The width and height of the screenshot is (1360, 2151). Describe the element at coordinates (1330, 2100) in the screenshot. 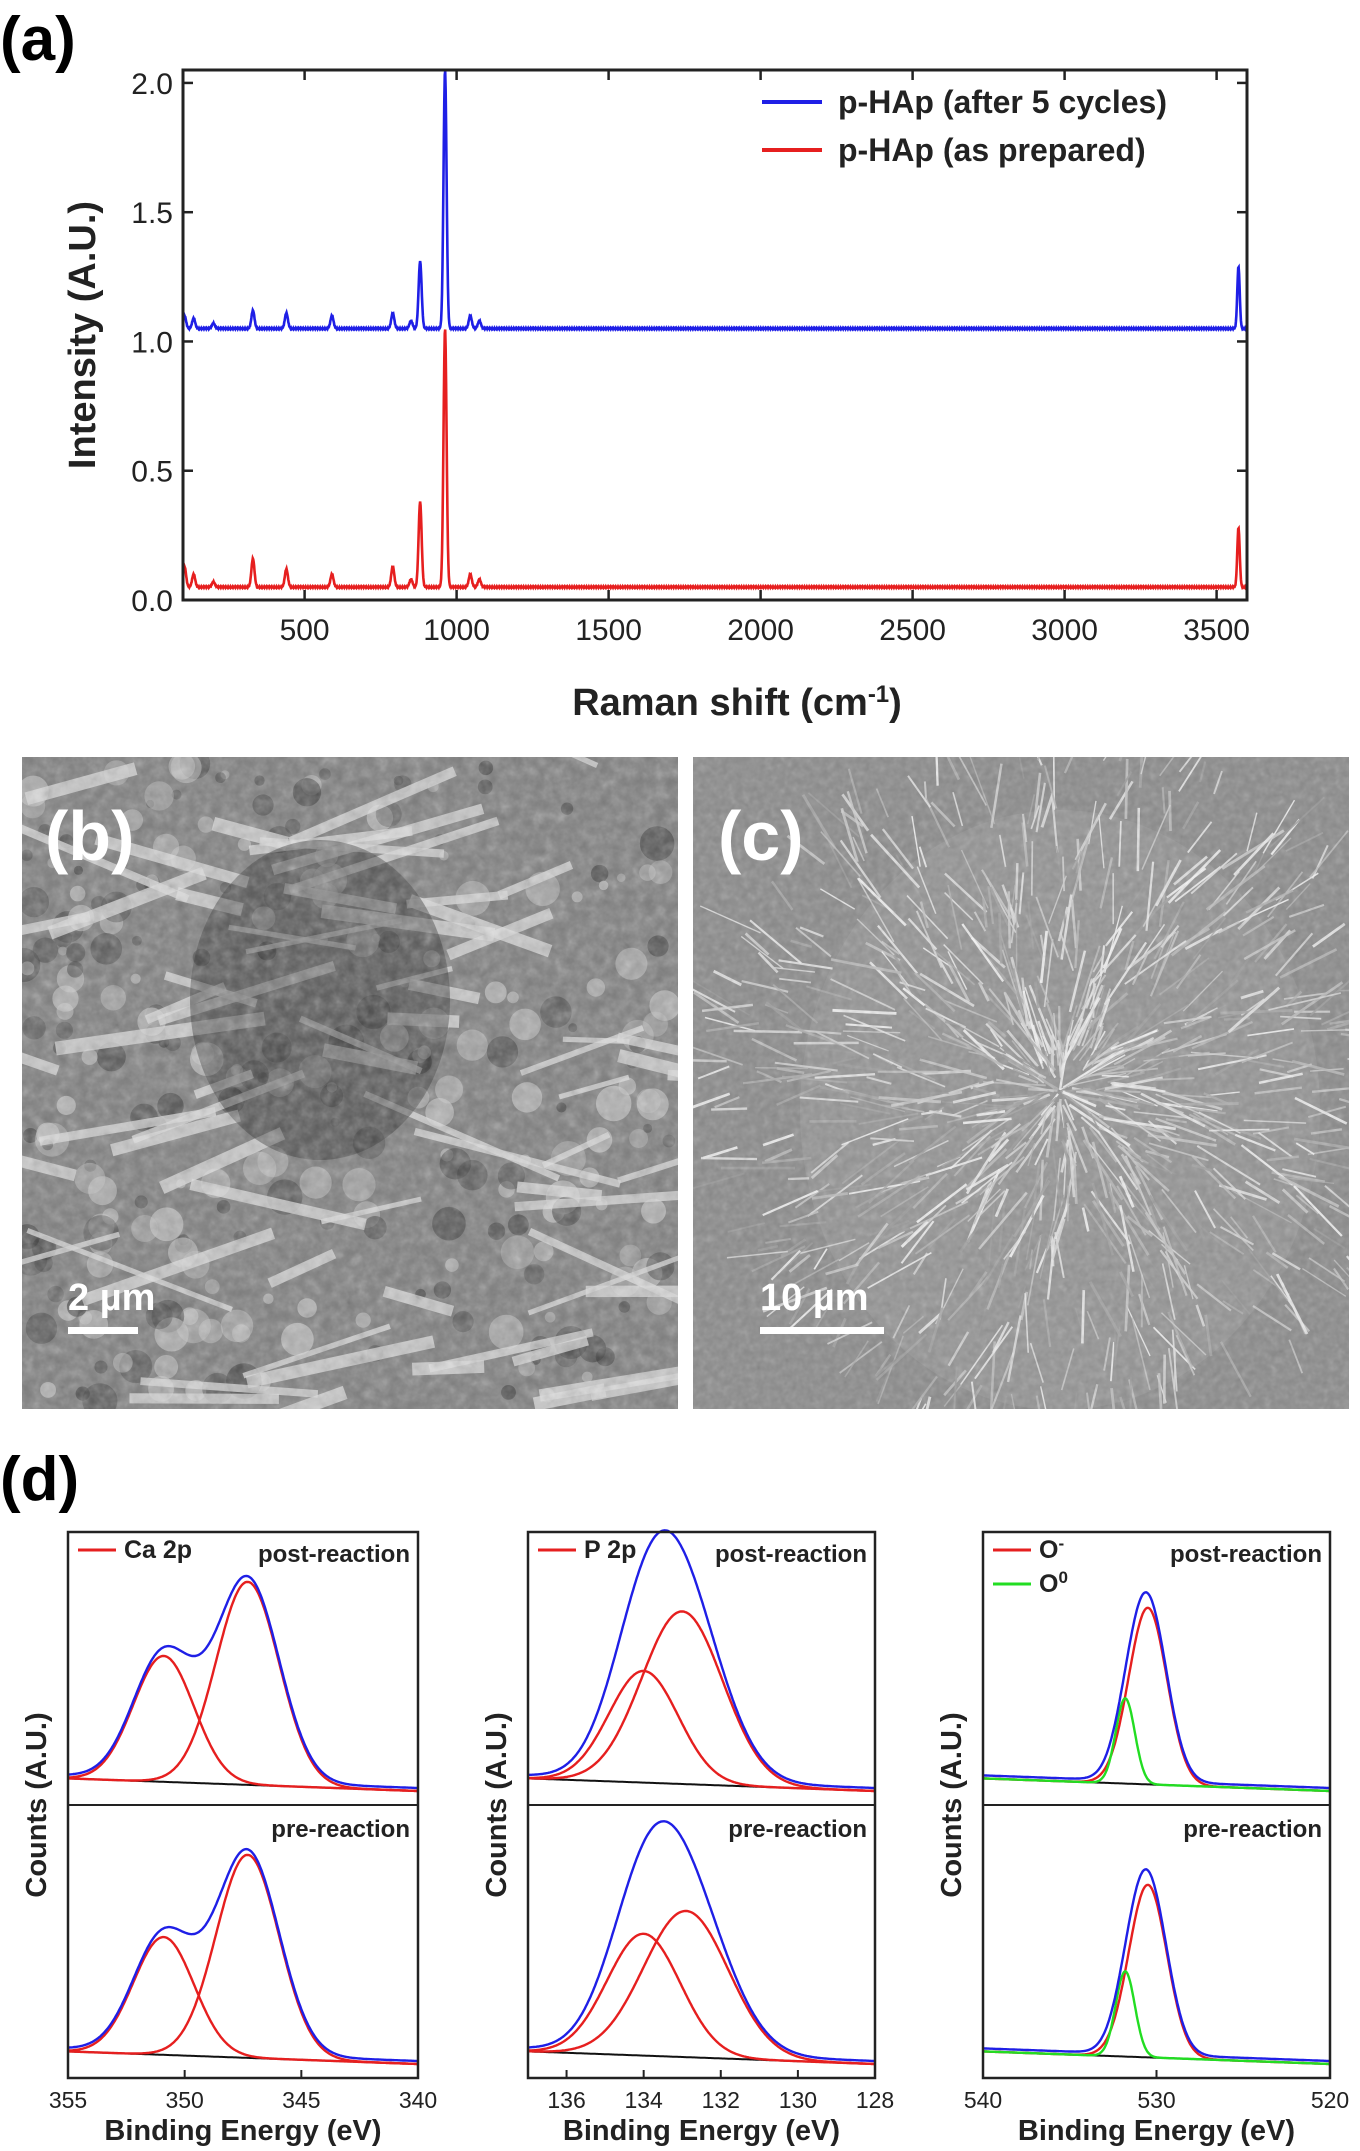

I see `xps-x-tick-label: 520` at that location.